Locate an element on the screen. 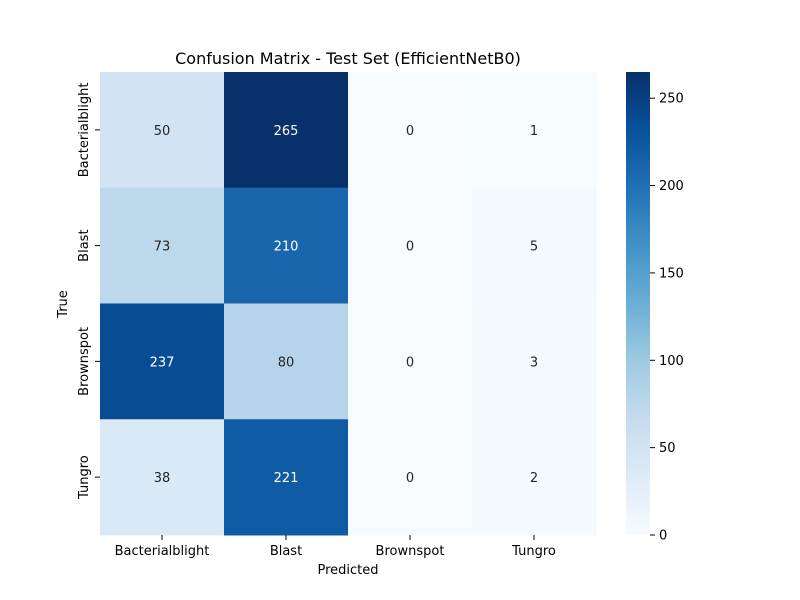 This screenshot has width=800, height=600. colorbar-tick-label: 150 is located at coordinates (671, 273).